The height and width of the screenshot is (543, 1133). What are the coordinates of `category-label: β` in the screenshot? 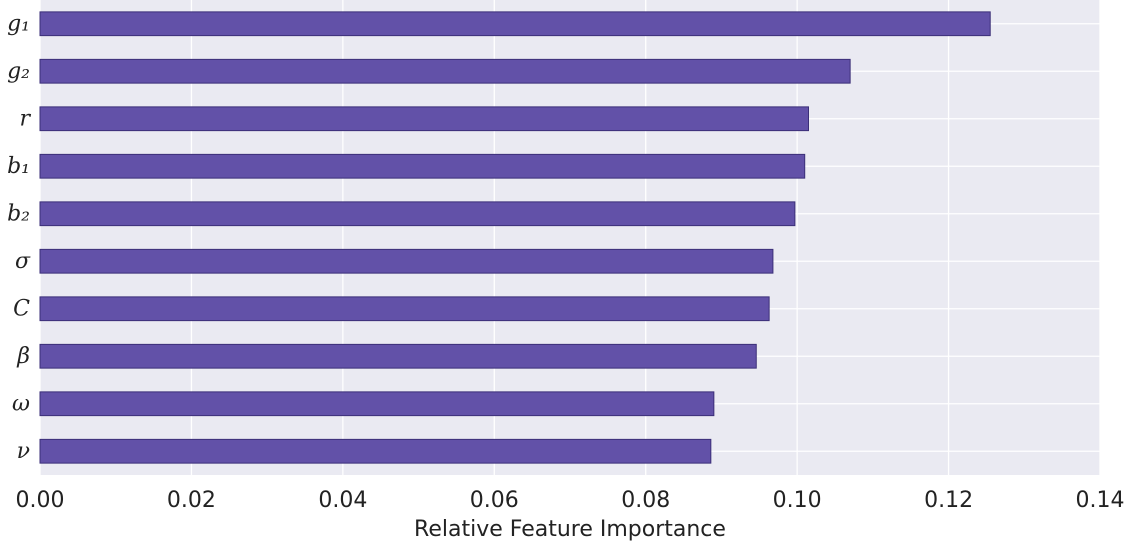 It's located at (23, 356).